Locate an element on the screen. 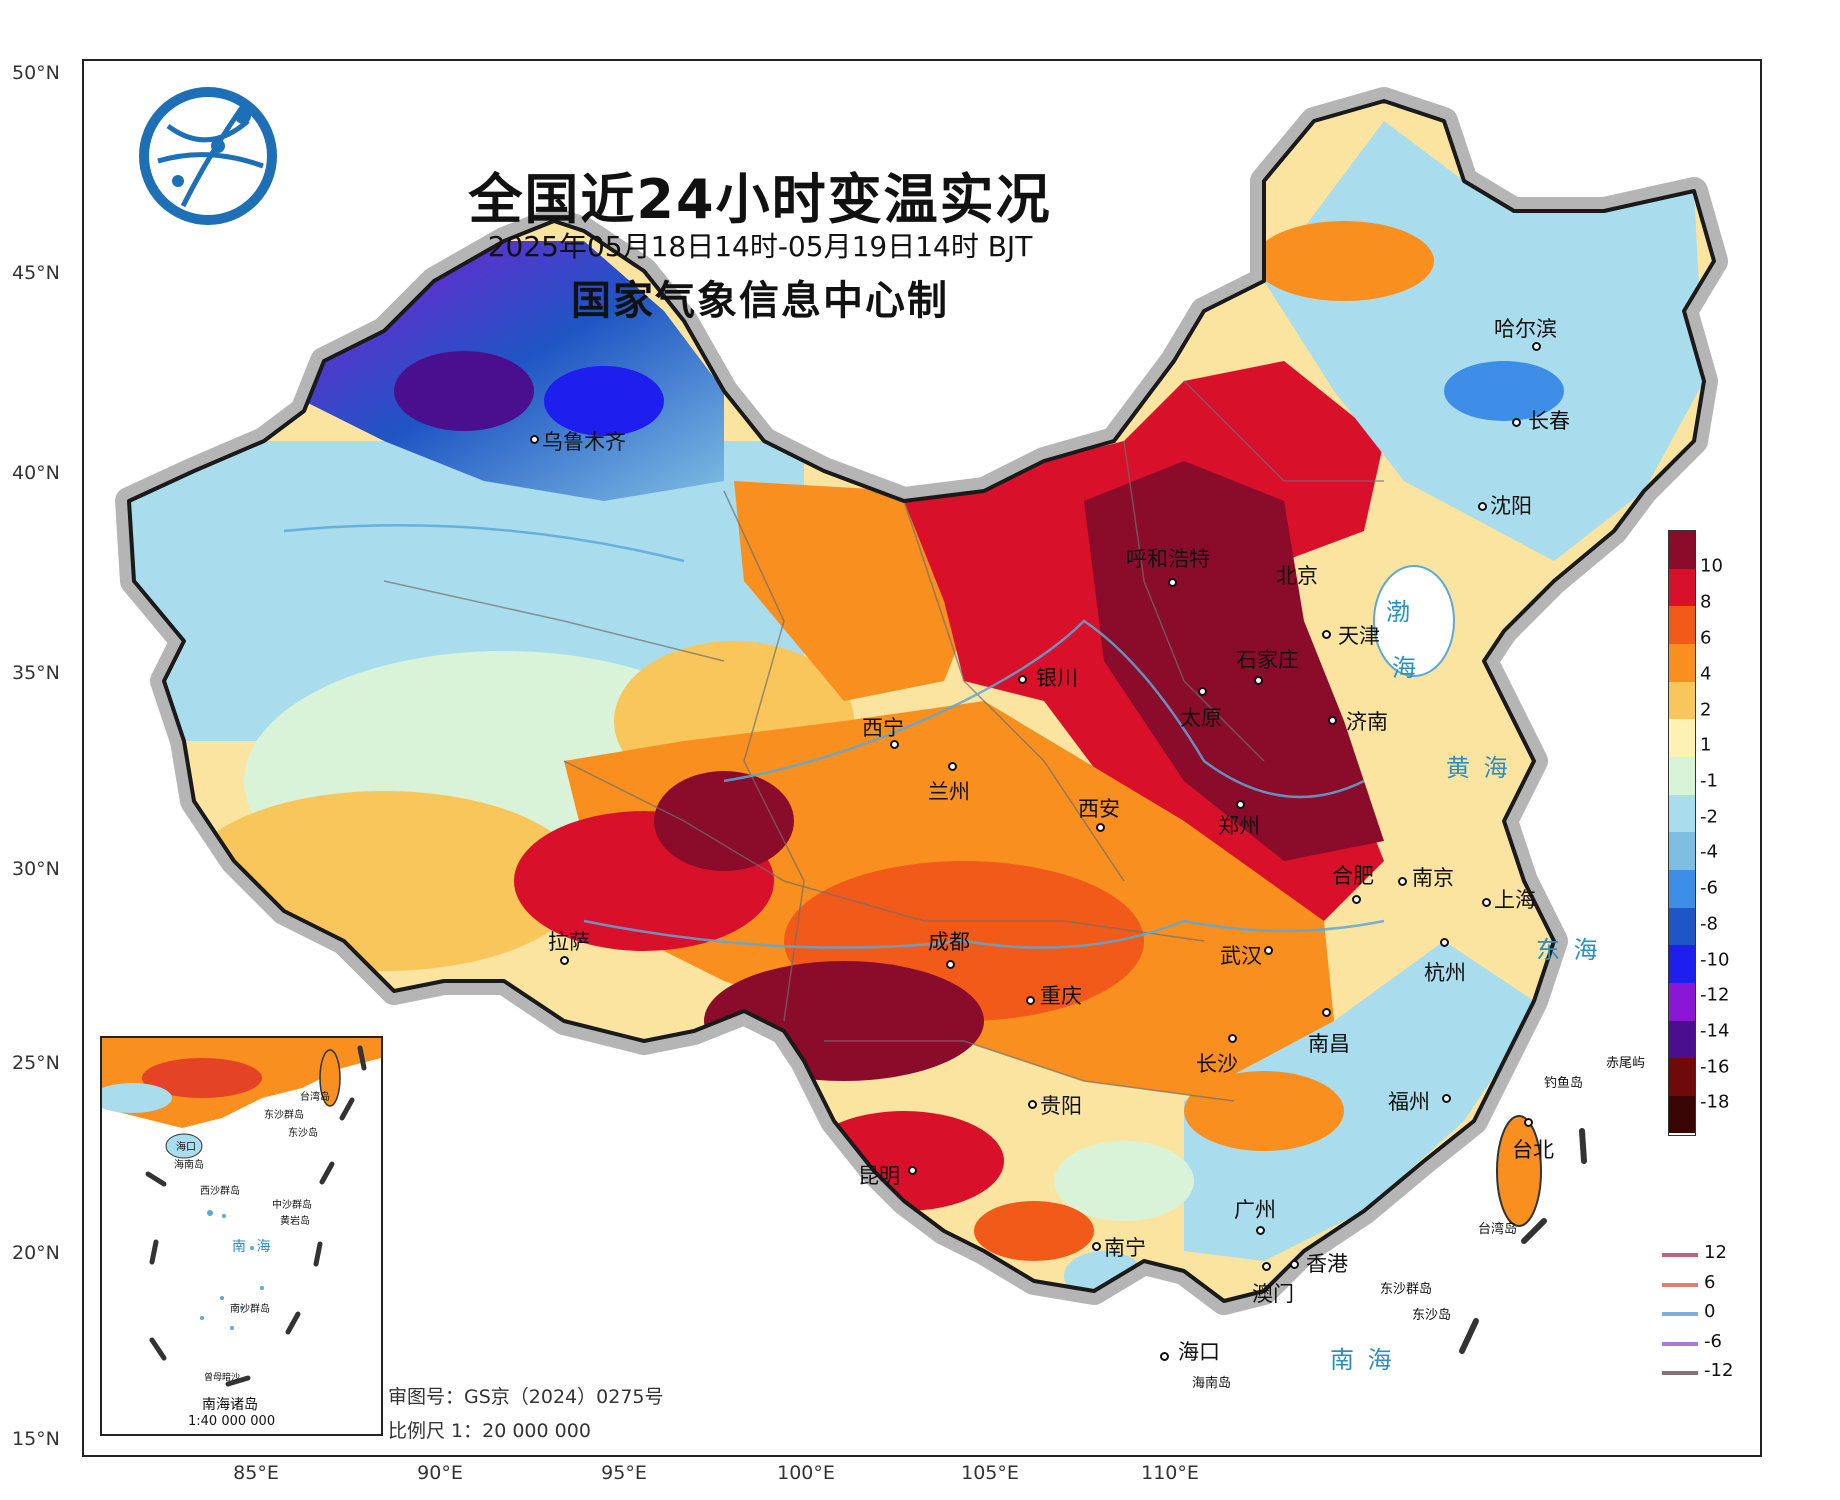 Image resolution: width=1840 pixels, height=1500 pixels. inset-label: 南沙群岛 is located at coordinates (250, 1309).